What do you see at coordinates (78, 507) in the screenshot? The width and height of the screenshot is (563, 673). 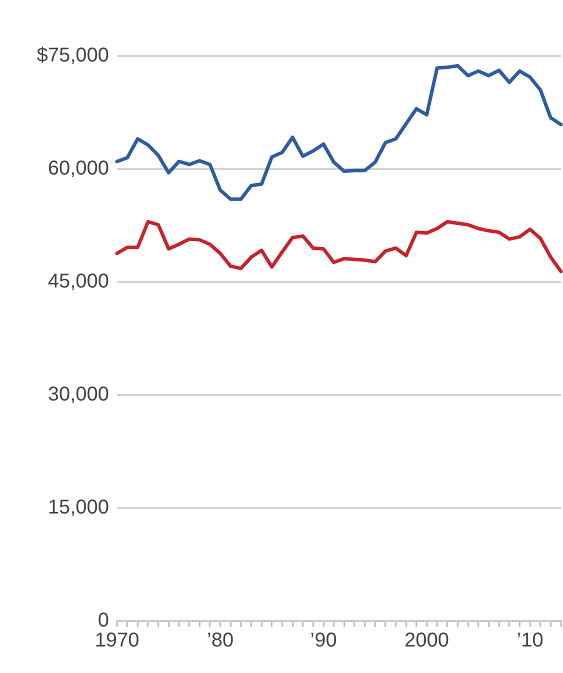 I see `y-tick-label: 15,000` at bounding box center [78, 507].